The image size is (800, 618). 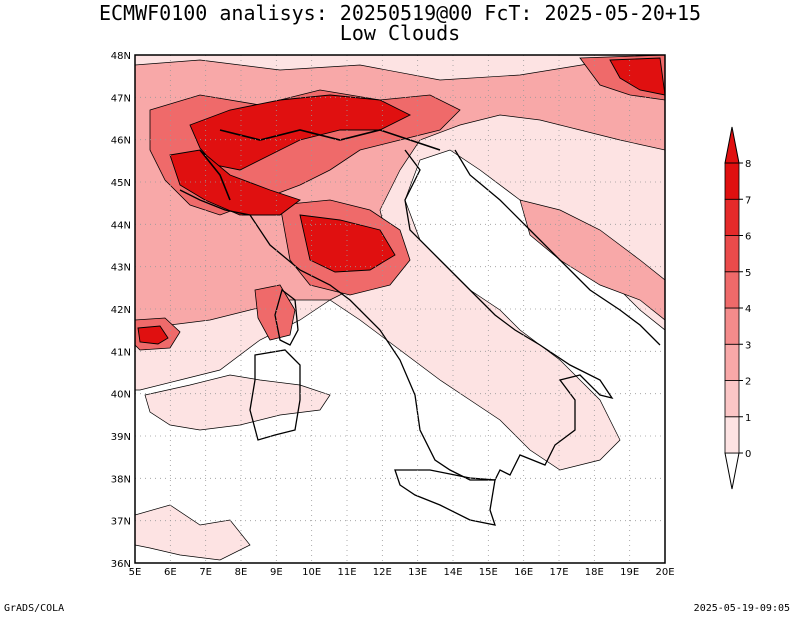 I want to click on lat-tick-label: 36N, so click(x=121, y=564).